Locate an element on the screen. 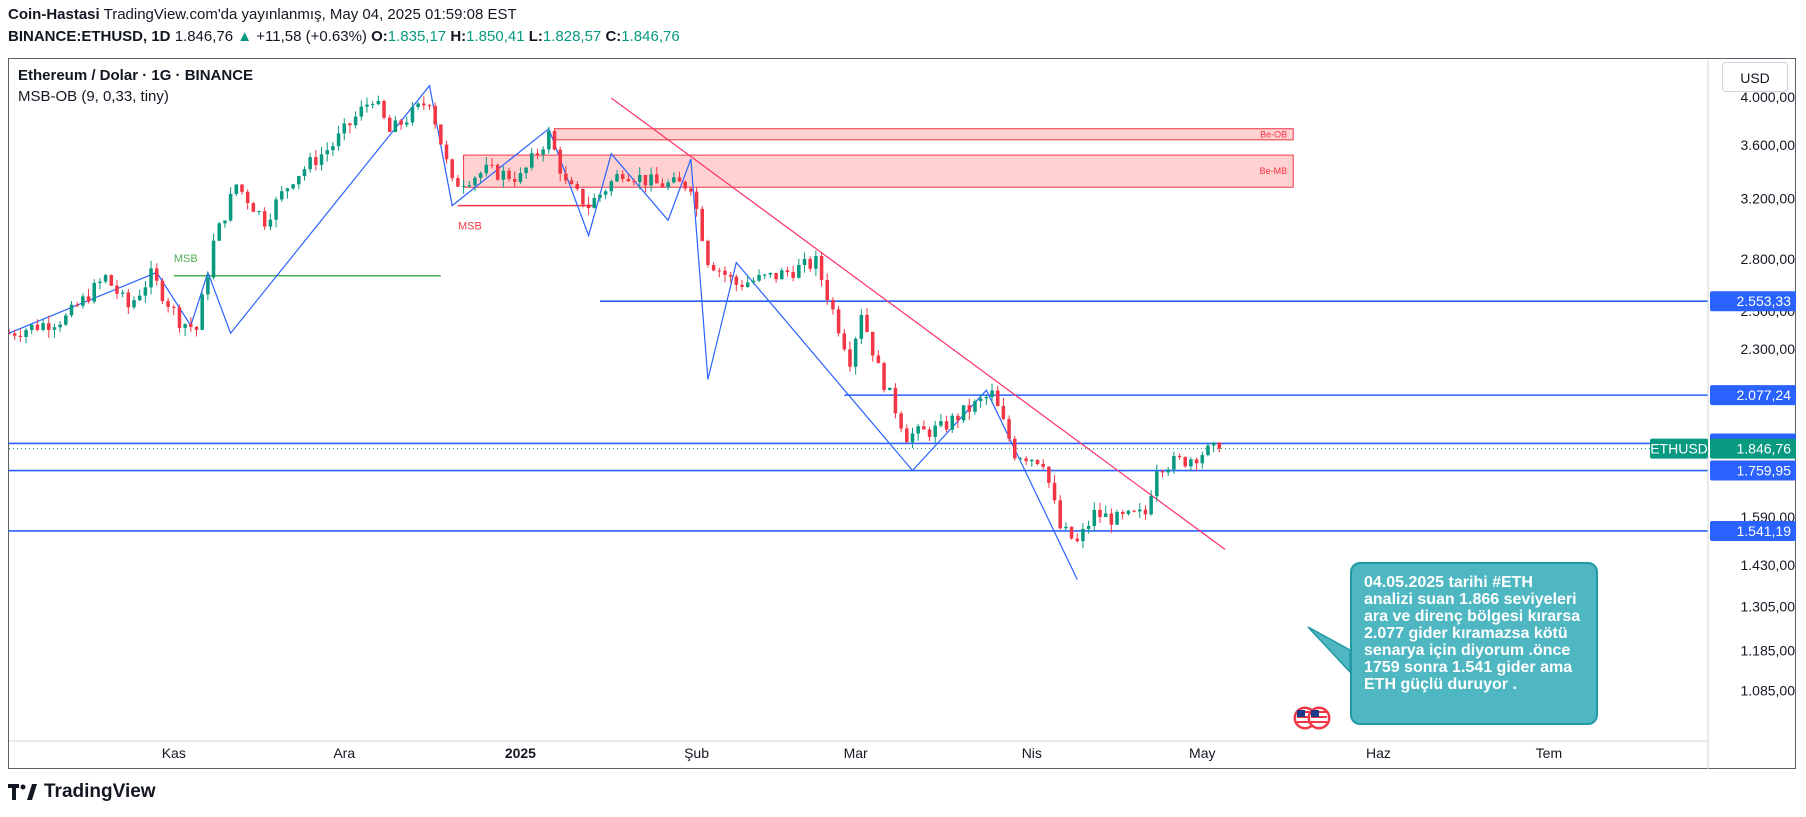  indicator-legend: MSB-OB (9, 0,33, tiny) is located at coordinates (93, 96).